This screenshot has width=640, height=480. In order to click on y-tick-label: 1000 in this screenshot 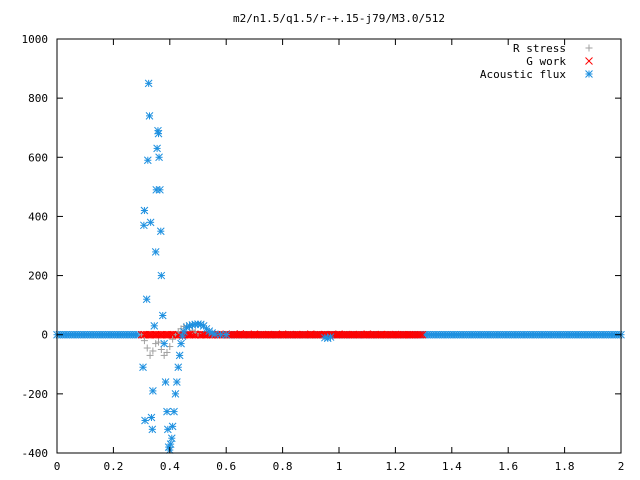, I will do `click(35, 39)`.